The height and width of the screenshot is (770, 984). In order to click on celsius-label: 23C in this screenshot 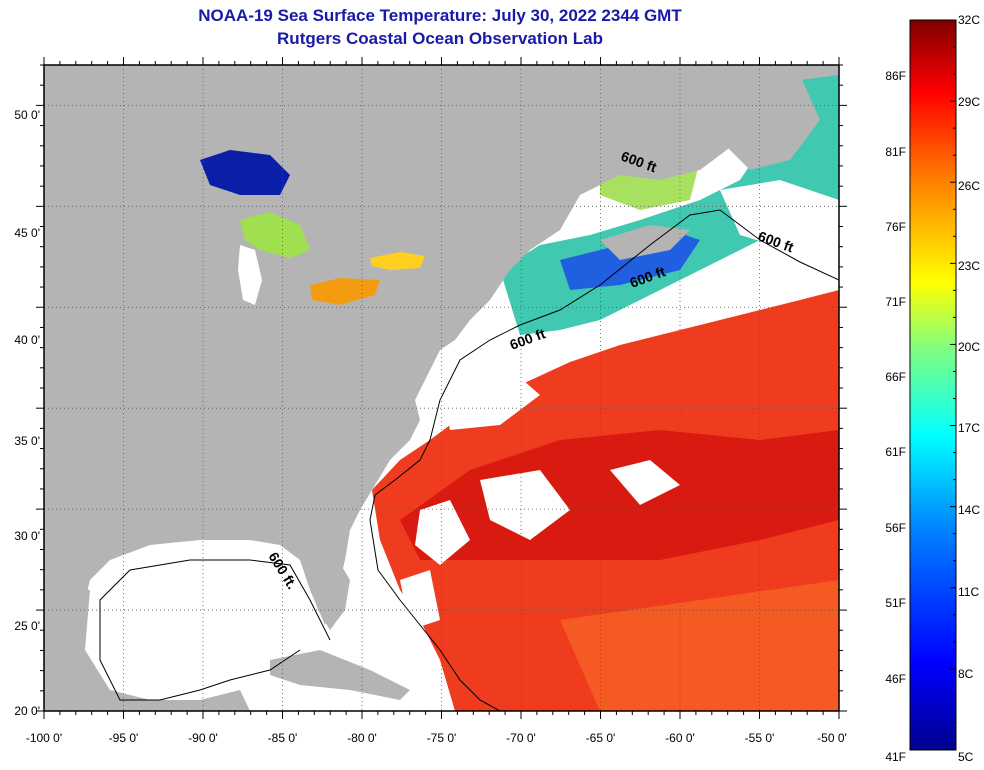, I will do `click(969, 266)`.